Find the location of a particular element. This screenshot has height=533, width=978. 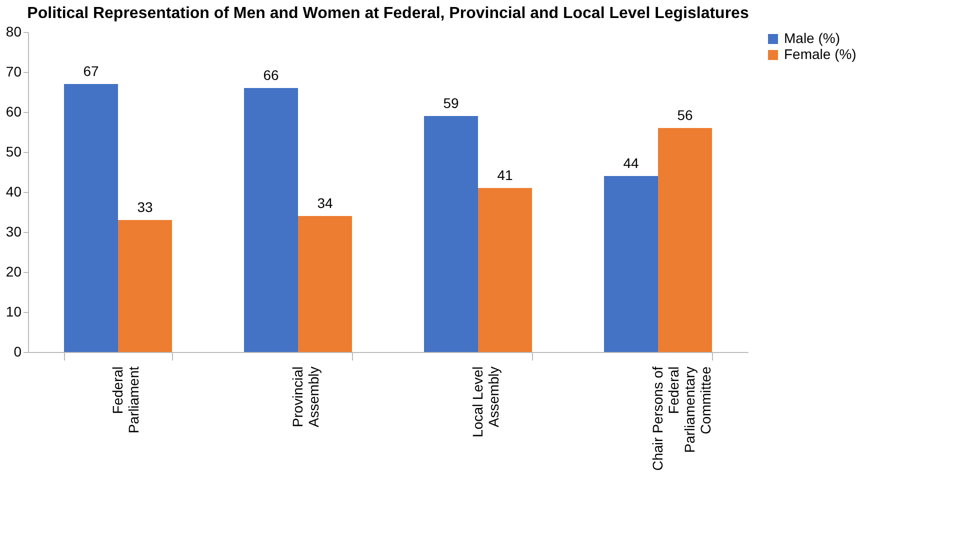

legend-label: Male (%) is located at coordinates (812, 38).